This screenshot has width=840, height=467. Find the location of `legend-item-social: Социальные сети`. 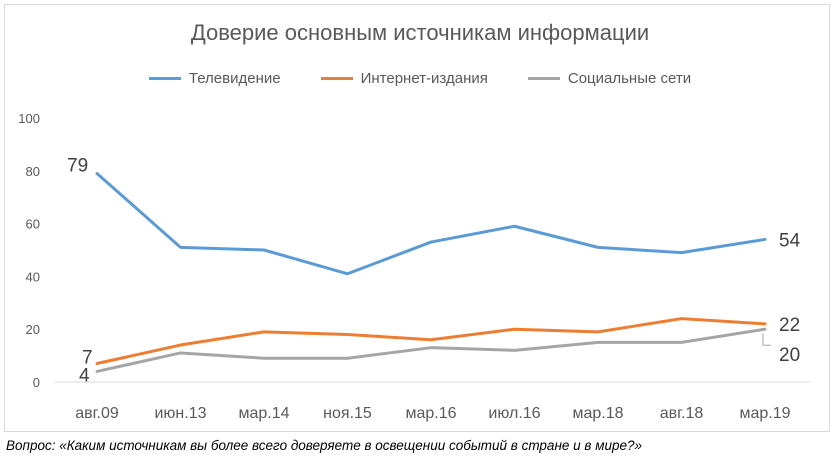

legend-item-social: Социальные сети is located at coordinates (609, 78).